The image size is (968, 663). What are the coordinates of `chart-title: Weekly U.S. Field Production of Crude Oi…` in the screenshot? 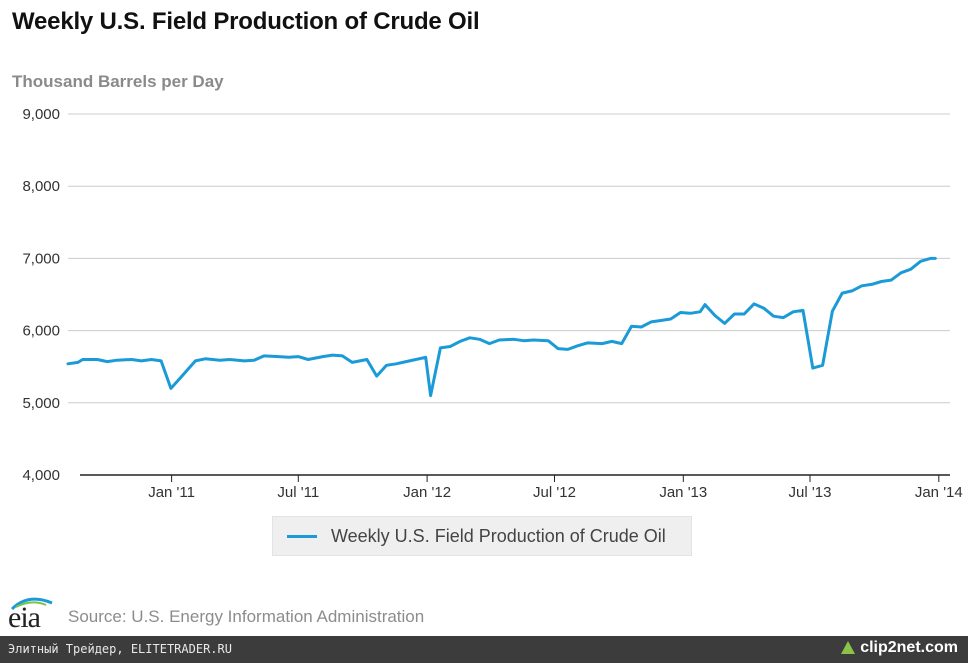 It's located at (246, 21).